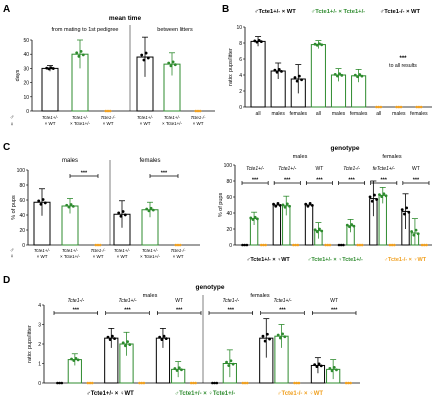  Describe the element at coordinates (70, 256) in the screenshot. I see `x-tick-label: × Tcte1+/-` at that location.